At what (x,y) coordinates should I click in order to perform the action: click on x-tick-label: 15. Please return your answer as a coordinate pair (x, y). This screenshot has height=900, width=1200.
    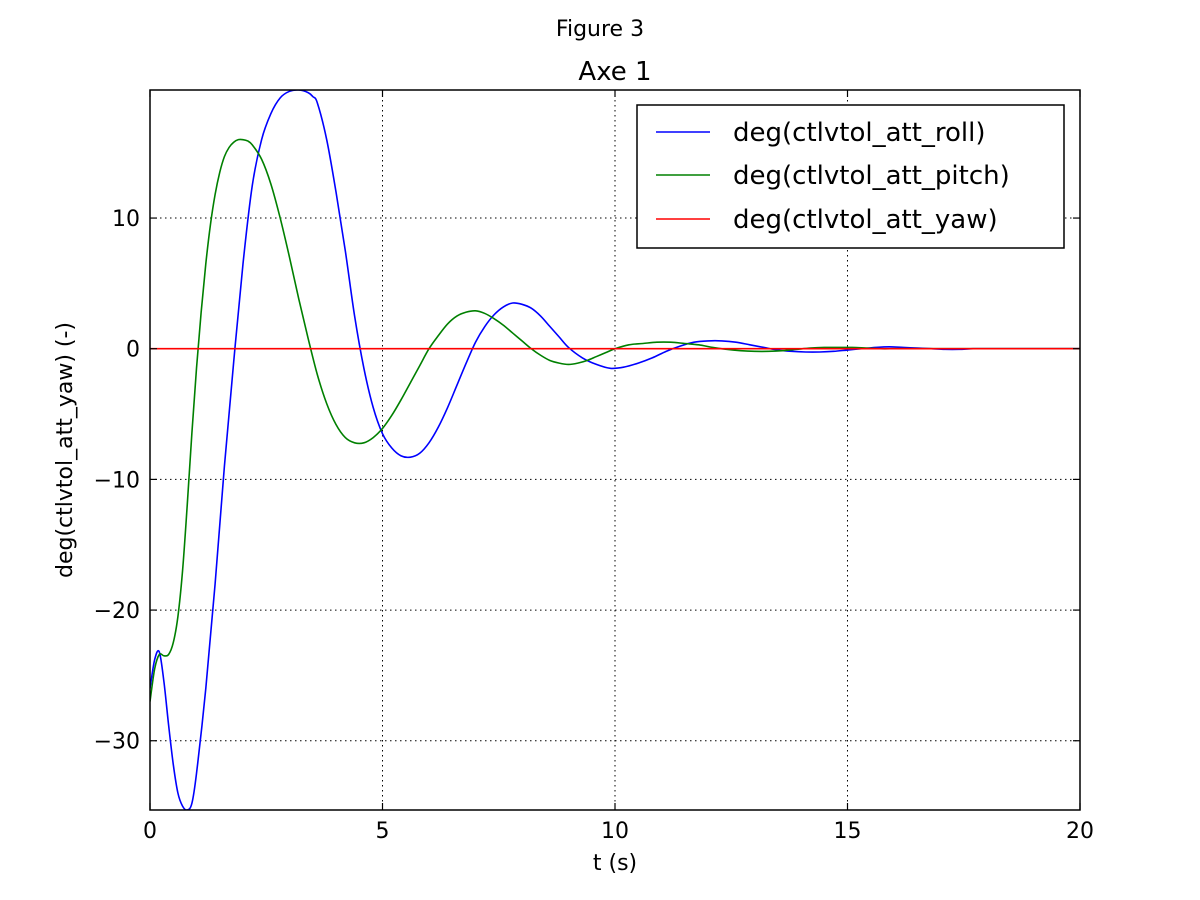
    Looking at the image, I should click on (848, 831).